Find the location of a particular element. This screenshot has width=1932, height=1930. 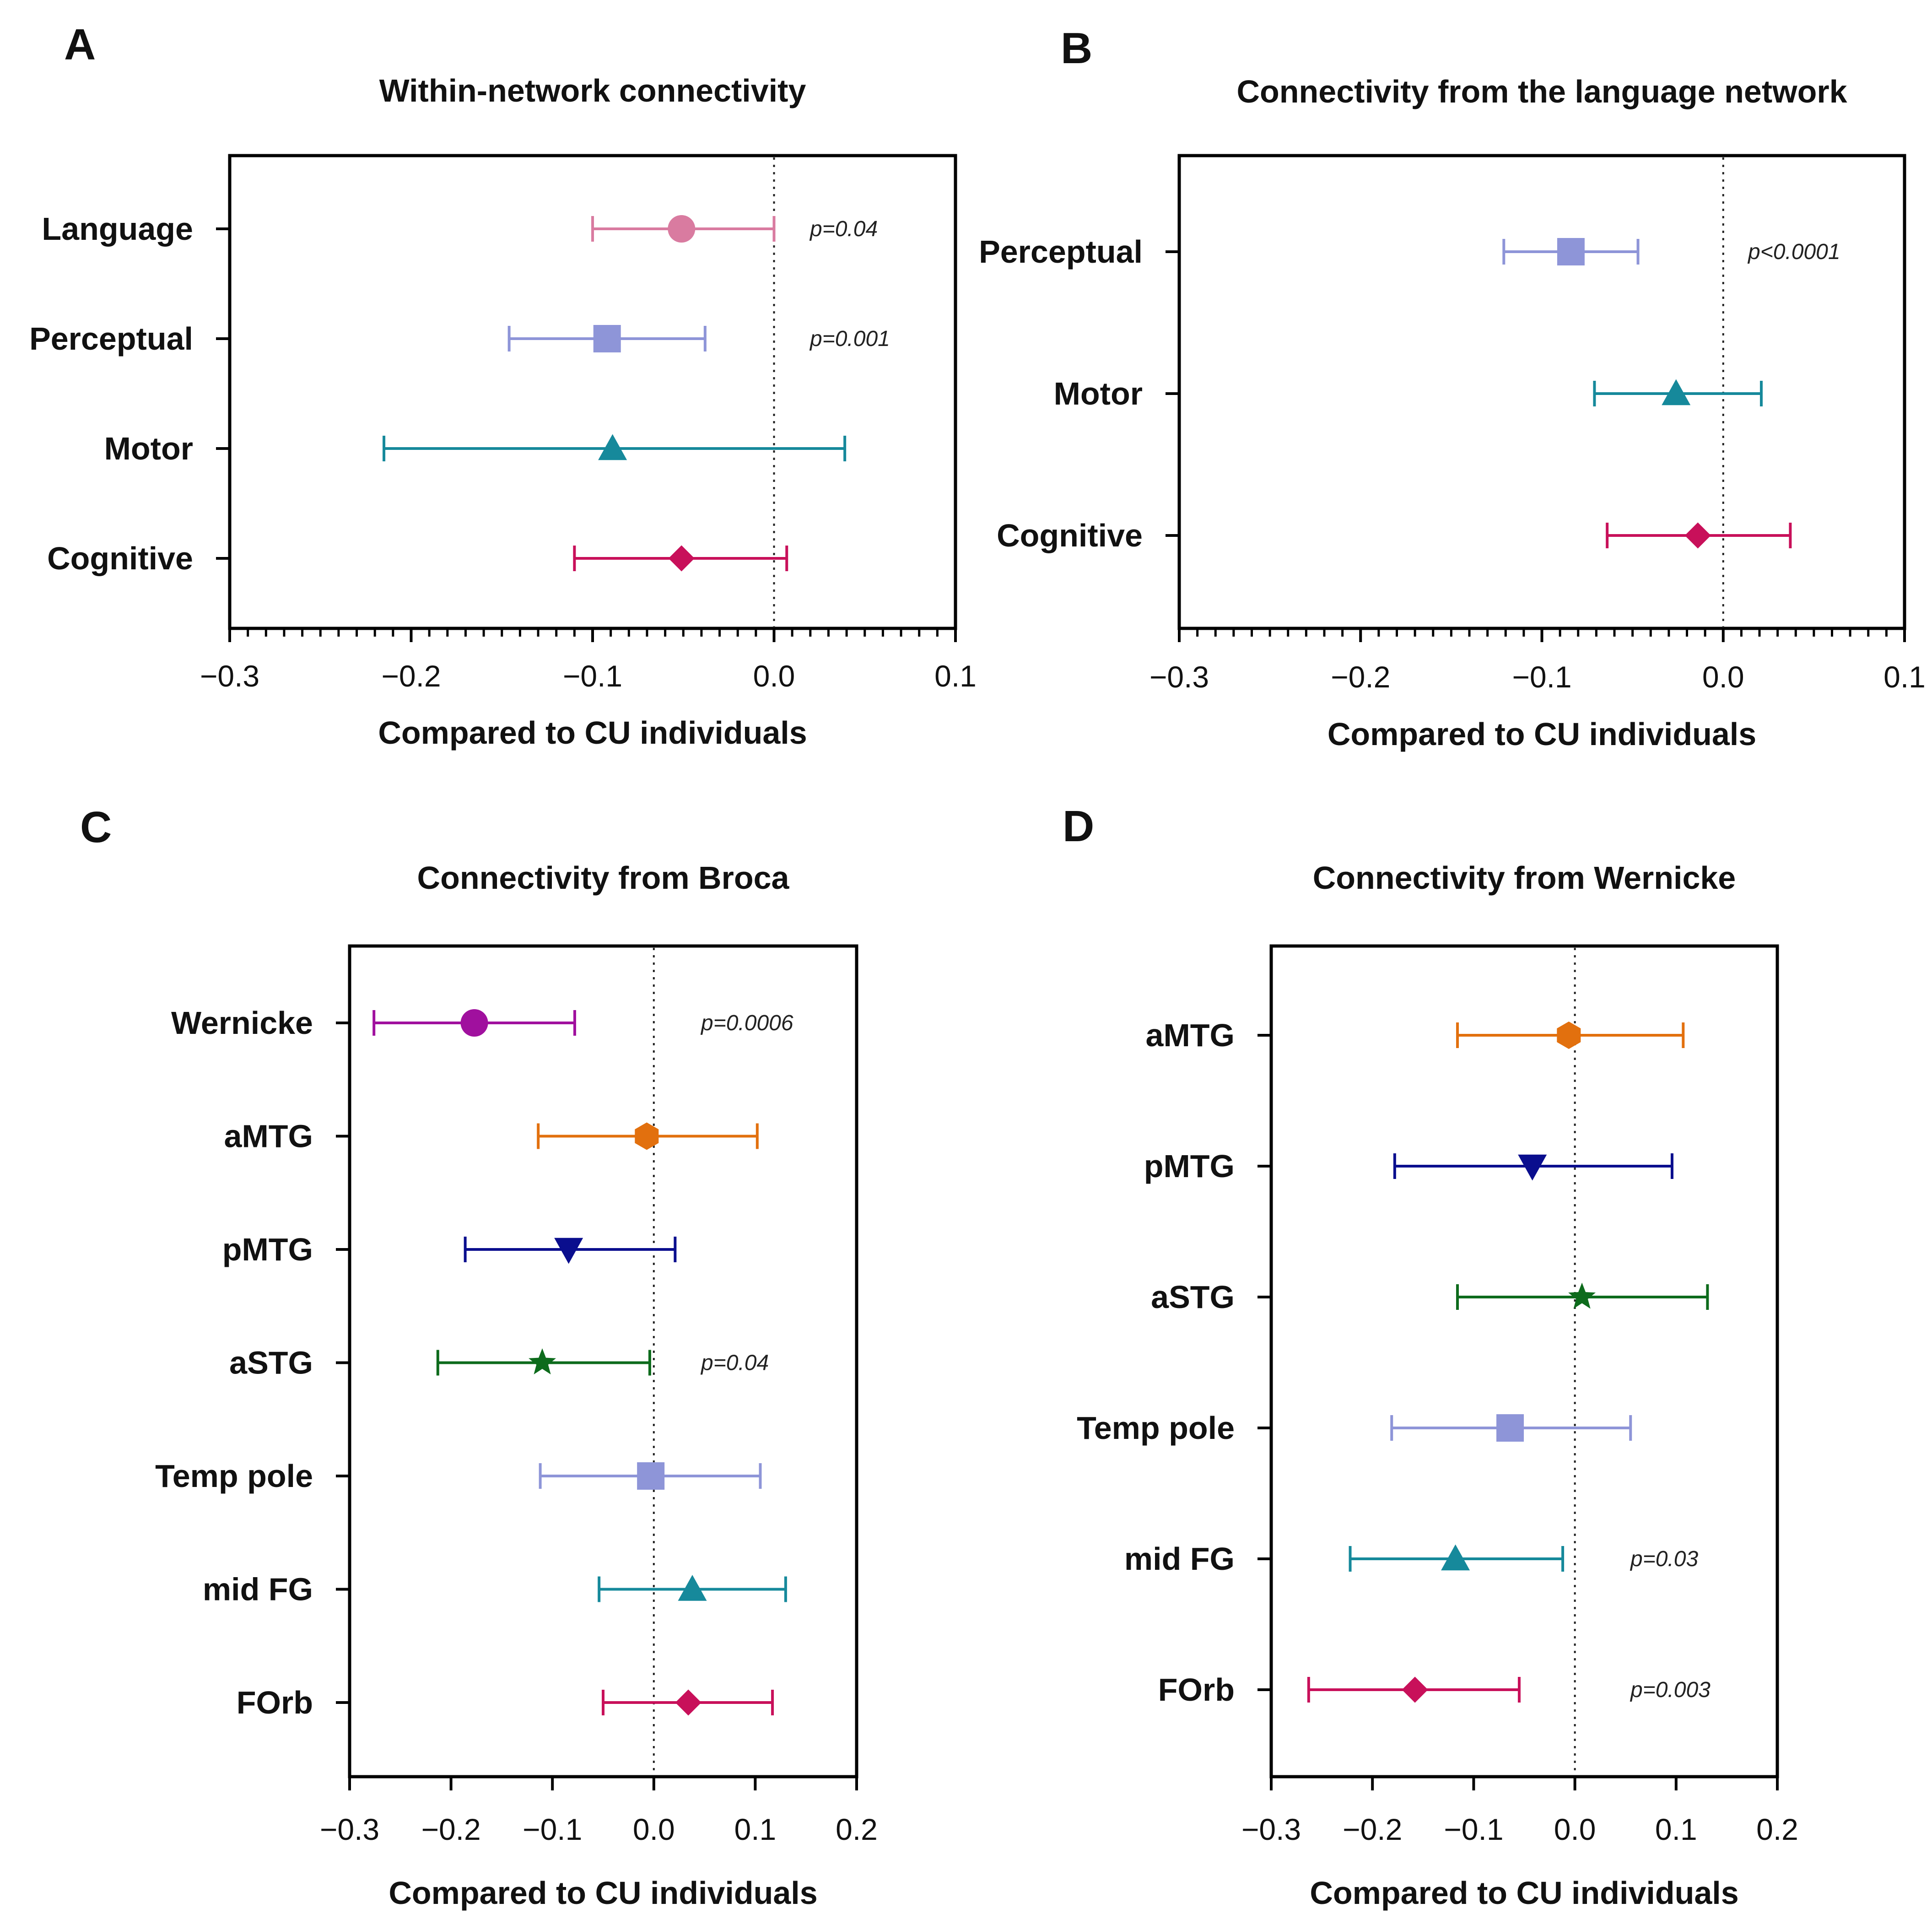

chart-title: Connectivity from the language network is located at coordinates (1542, 91).